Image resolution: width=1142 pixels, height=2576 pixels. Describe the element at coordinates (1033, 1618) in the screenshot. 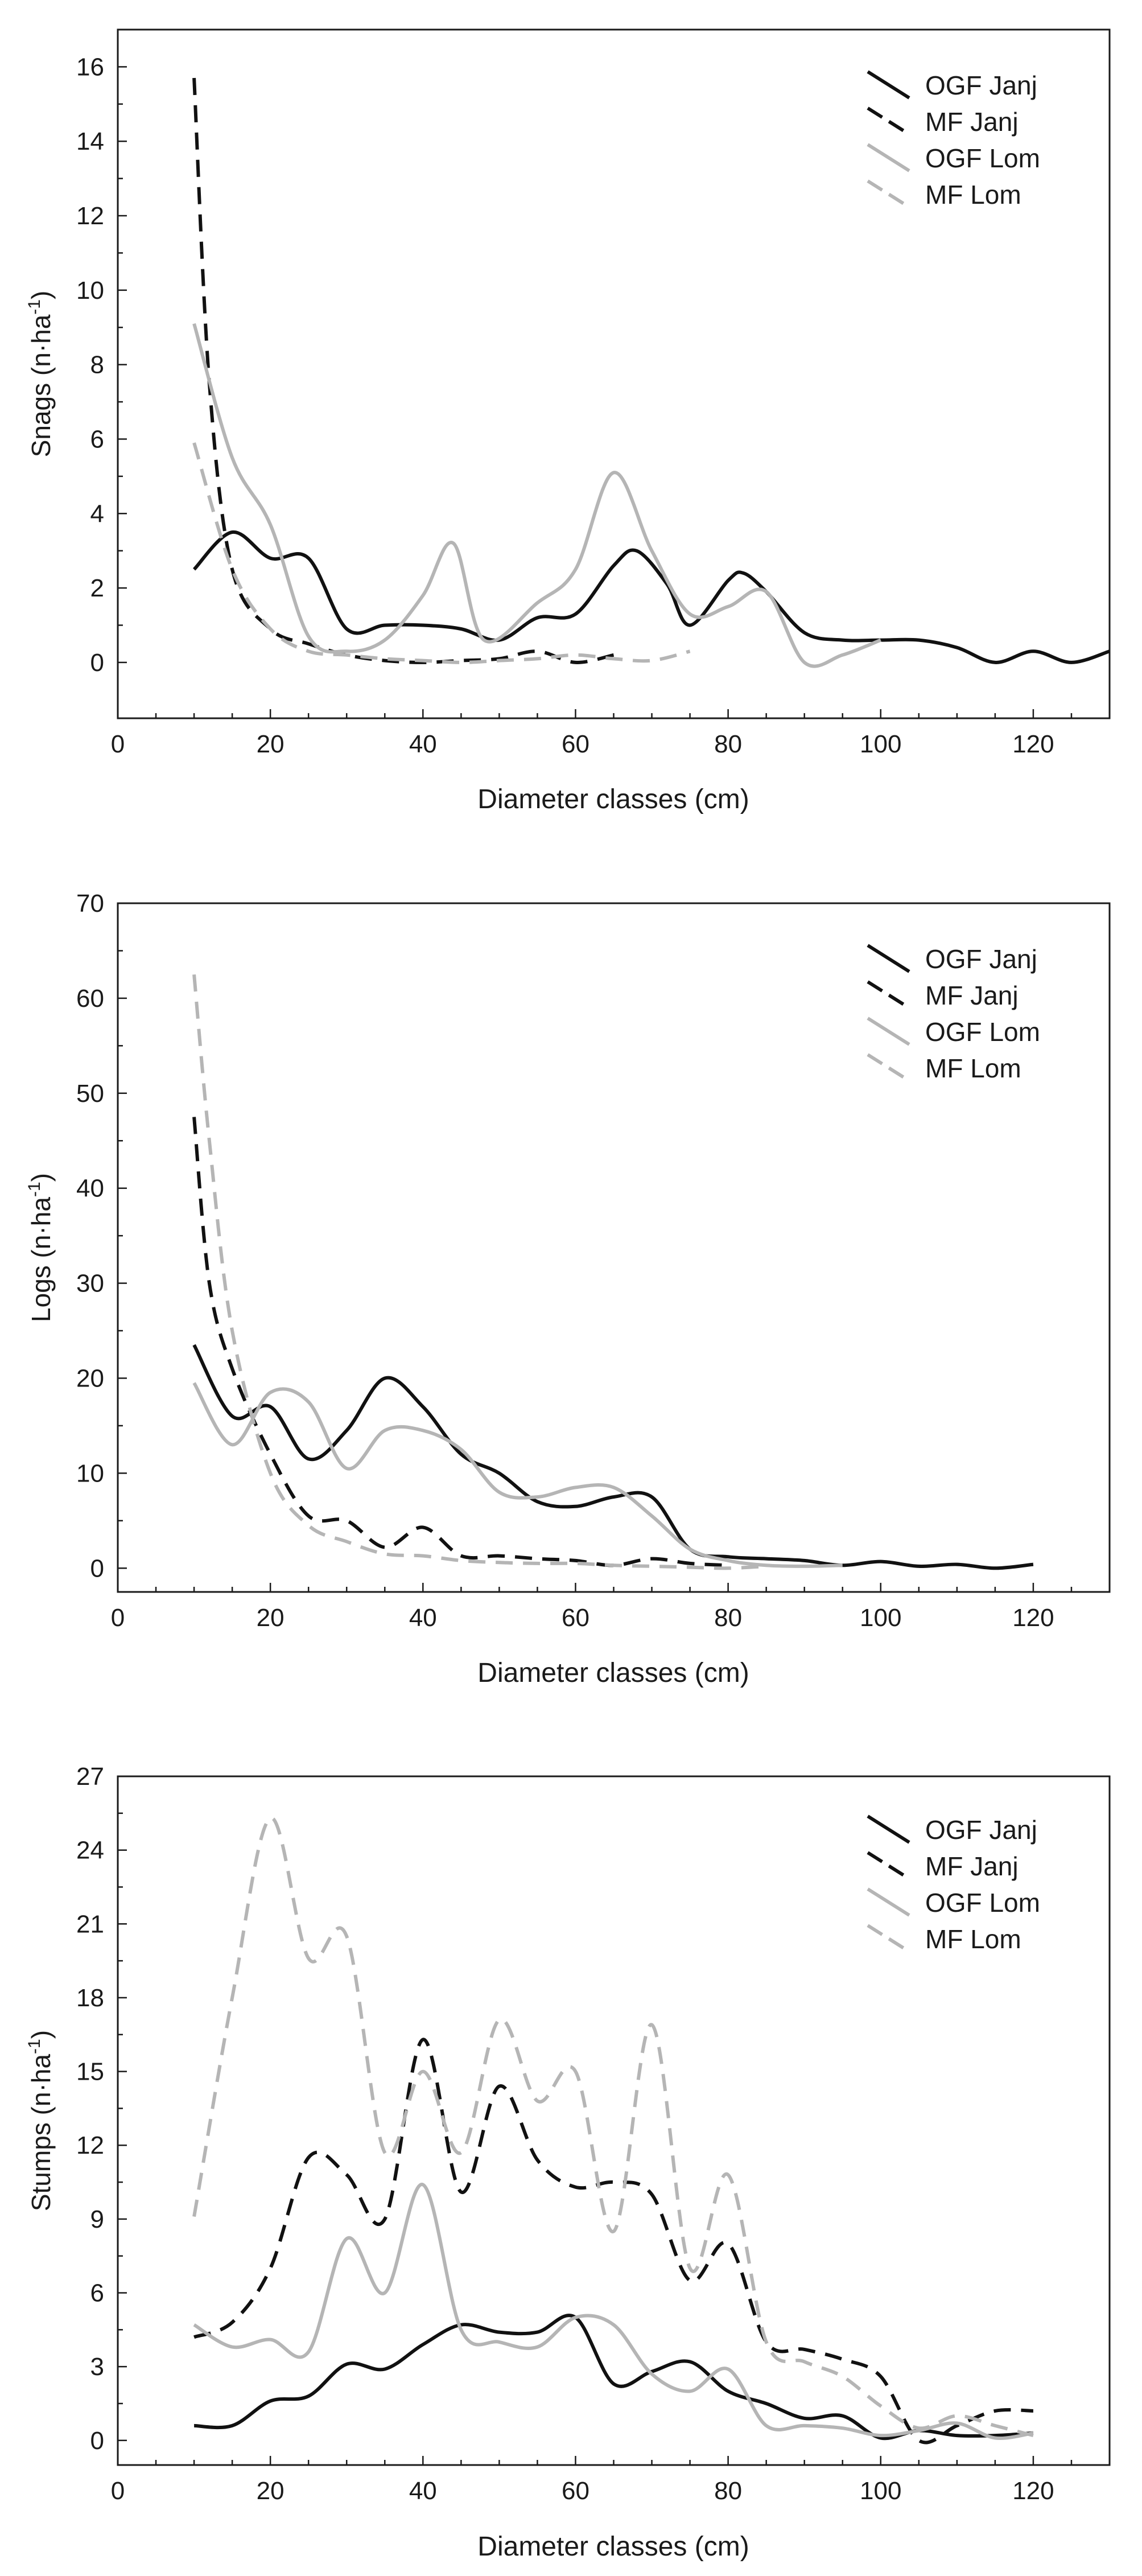

I see `logs-x-tick-label: 120` at that location.